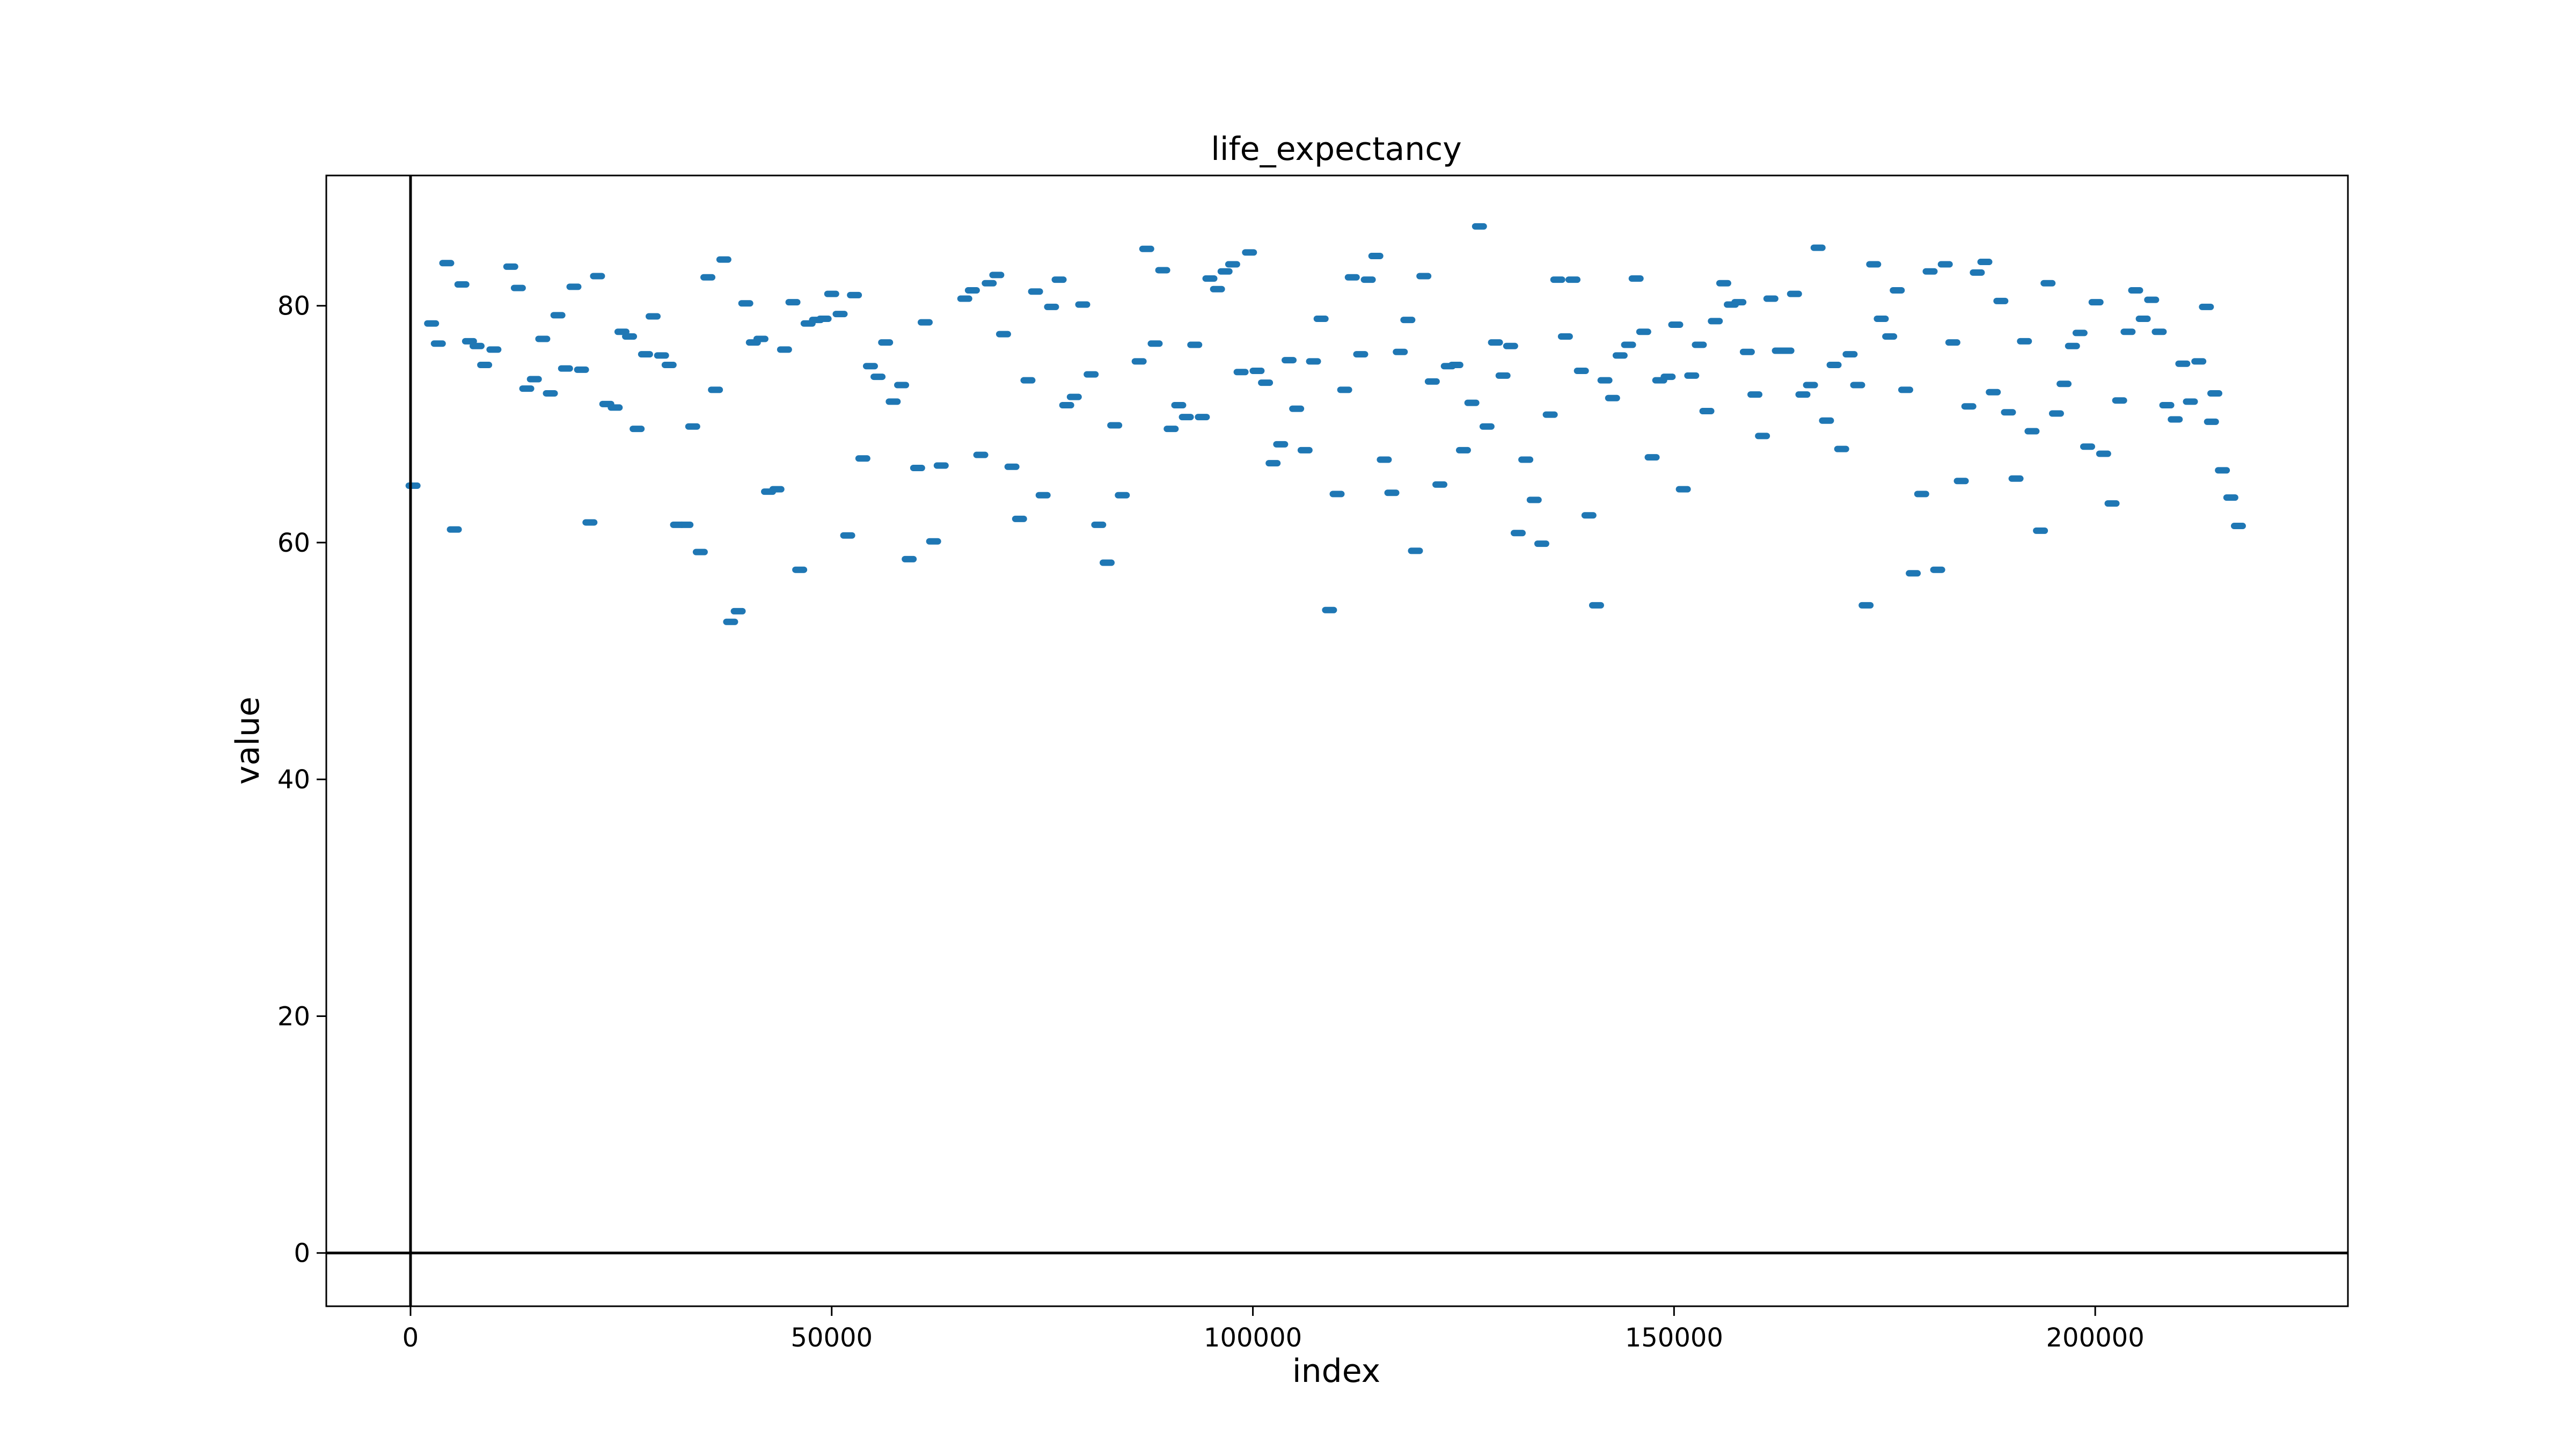 This screenshot has width=2576, height=1449. I want to click on y-tick-label: 60, so click(293, 543).